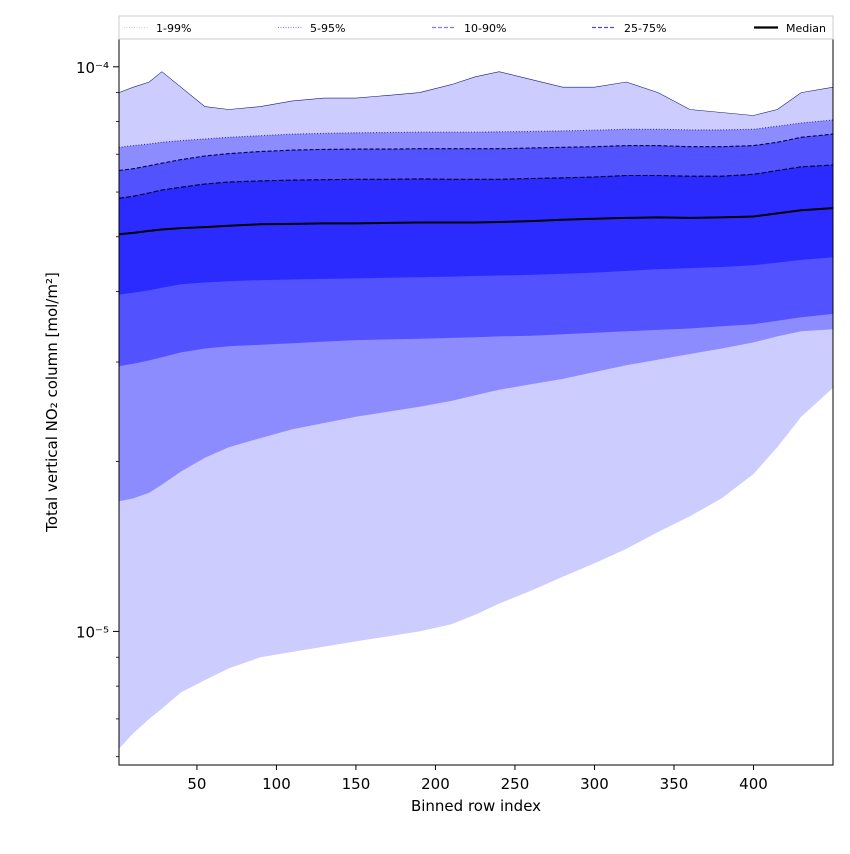  What do you see at coordinates (356, 784) in the screenshot?
I see `x-tick-label: 150` at bounding box center [356, 784].